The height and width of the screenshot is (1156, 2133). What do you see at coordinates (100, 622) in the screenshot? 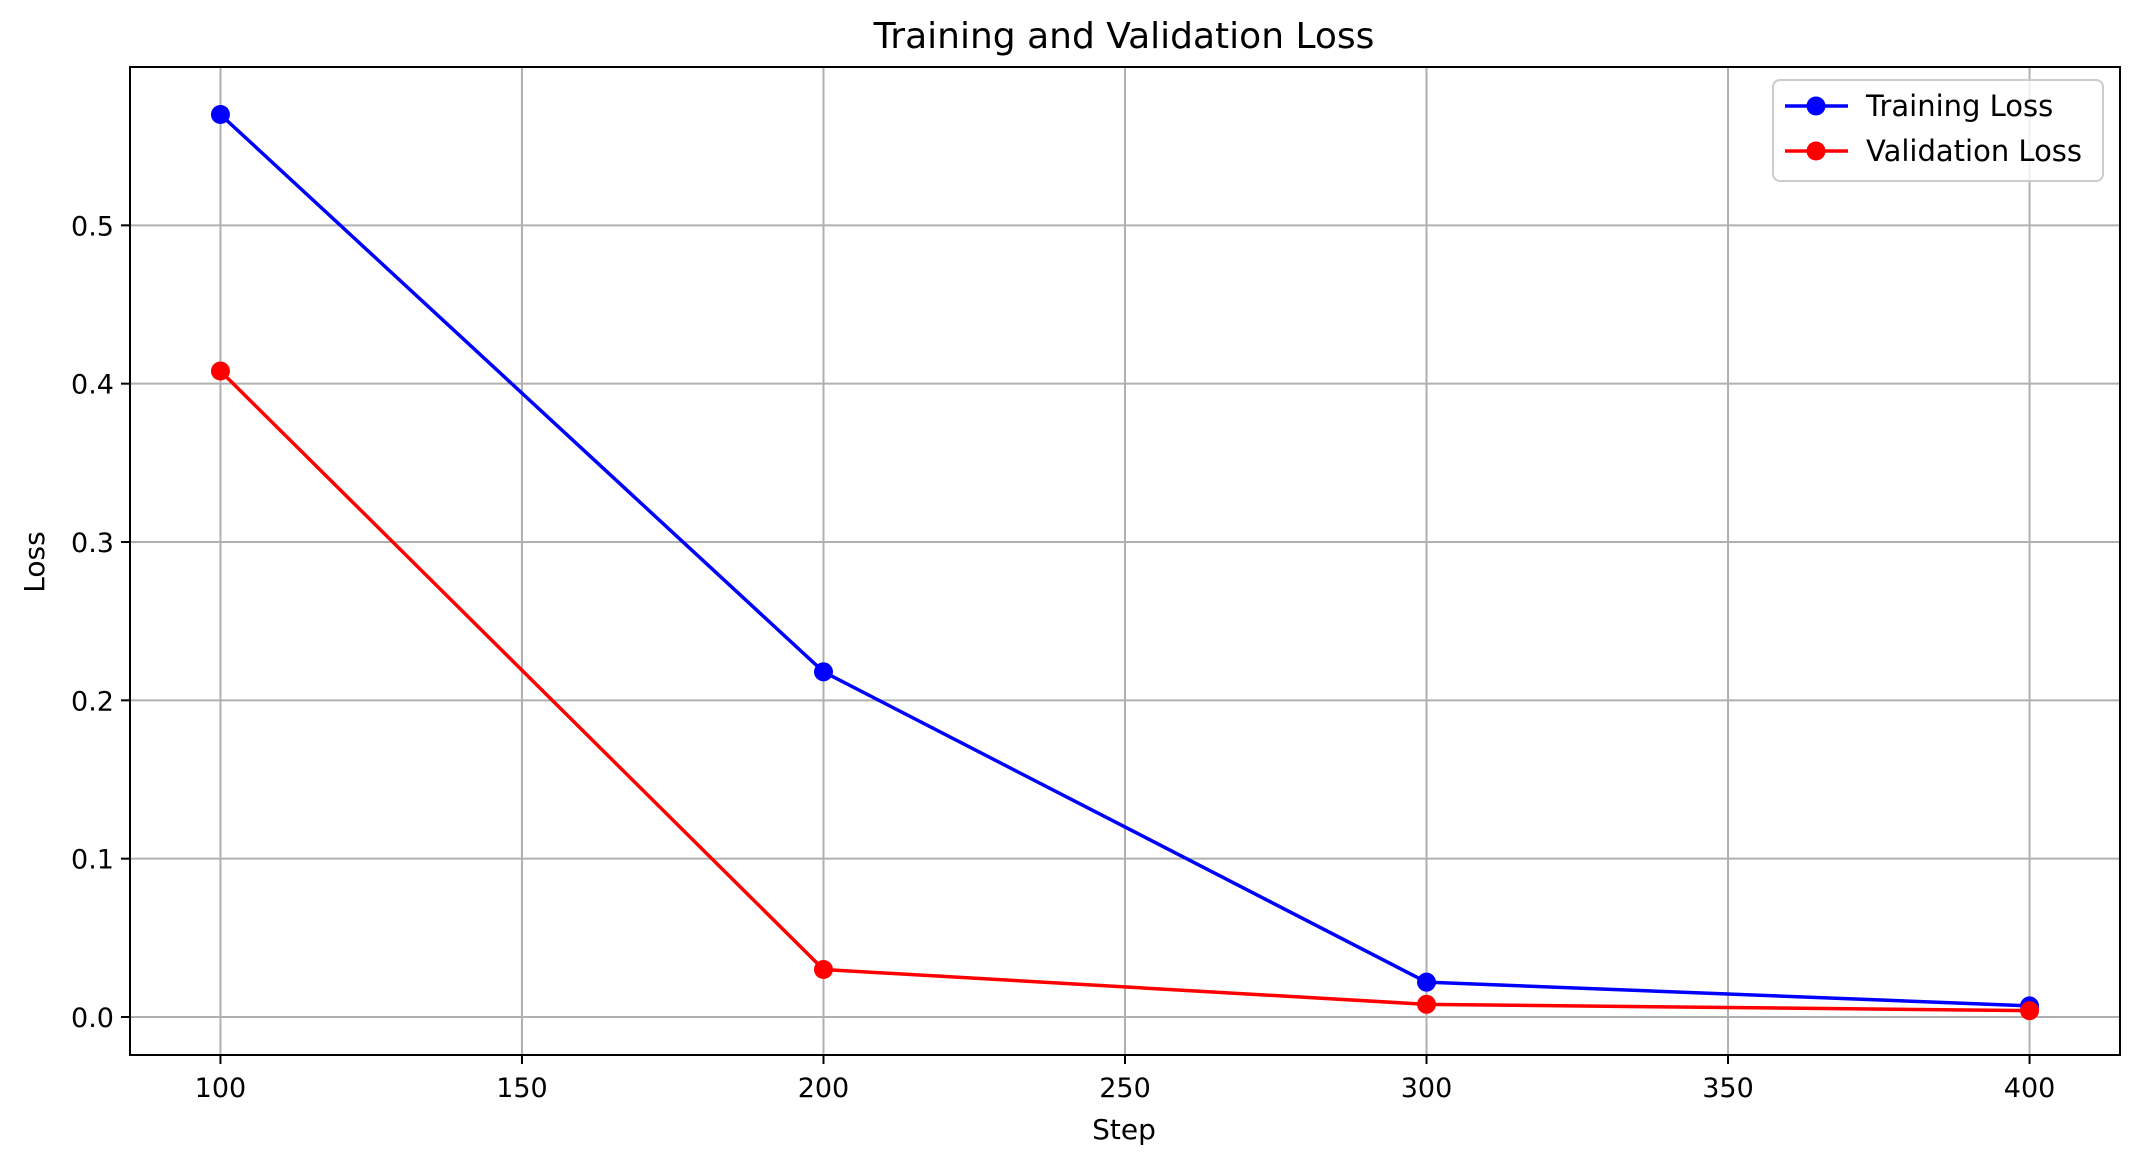
I see `y-axis-ticks: 0.0 0.1 0.2 0.3 0.4 0.5` at bounding box center [100, 622].